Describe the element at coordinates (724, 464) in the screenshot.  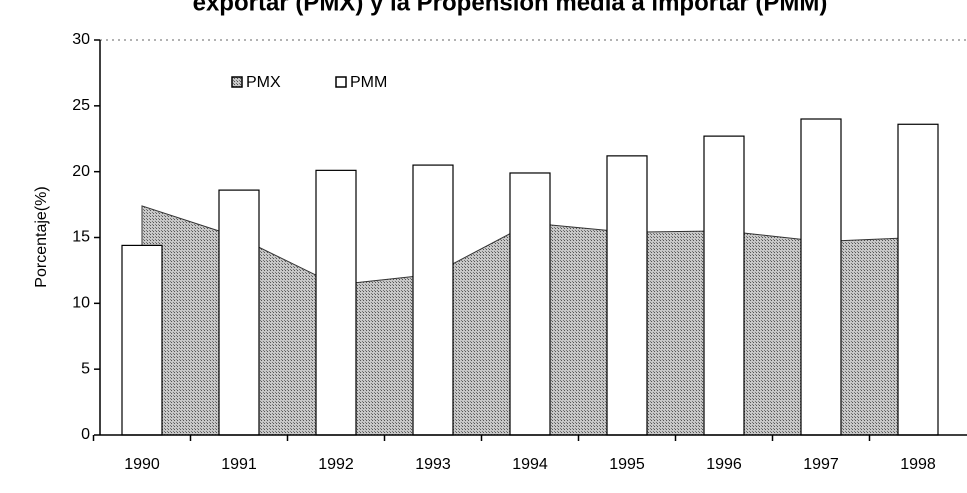
I see `x-tick-label: 1996` at that location.